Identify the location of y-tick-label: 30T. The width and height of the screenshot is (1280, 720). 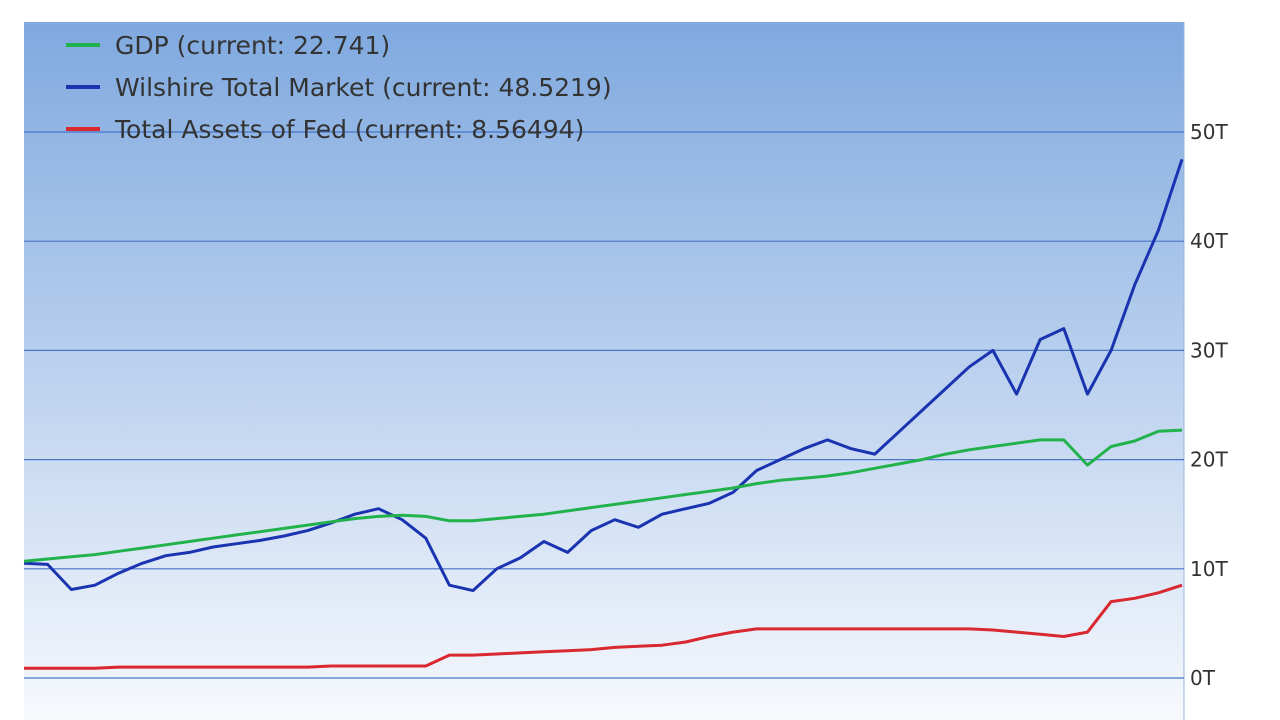
(1209, 350).